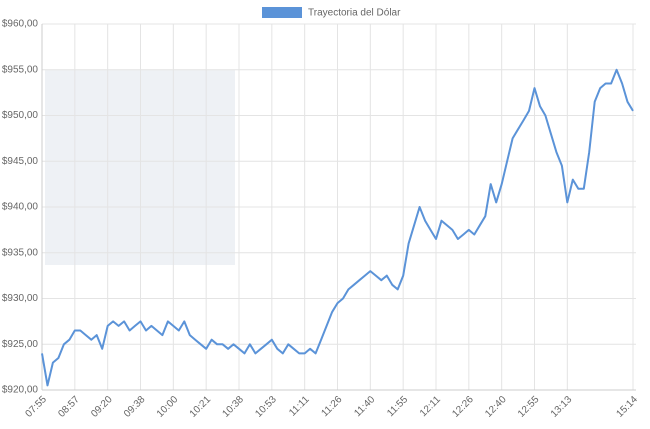 The height and width of the screenshot is (429, 650). Describe the element at coordinates (168, 407) in the screenshot. I see `x-tick-label: 10:00` at that location.